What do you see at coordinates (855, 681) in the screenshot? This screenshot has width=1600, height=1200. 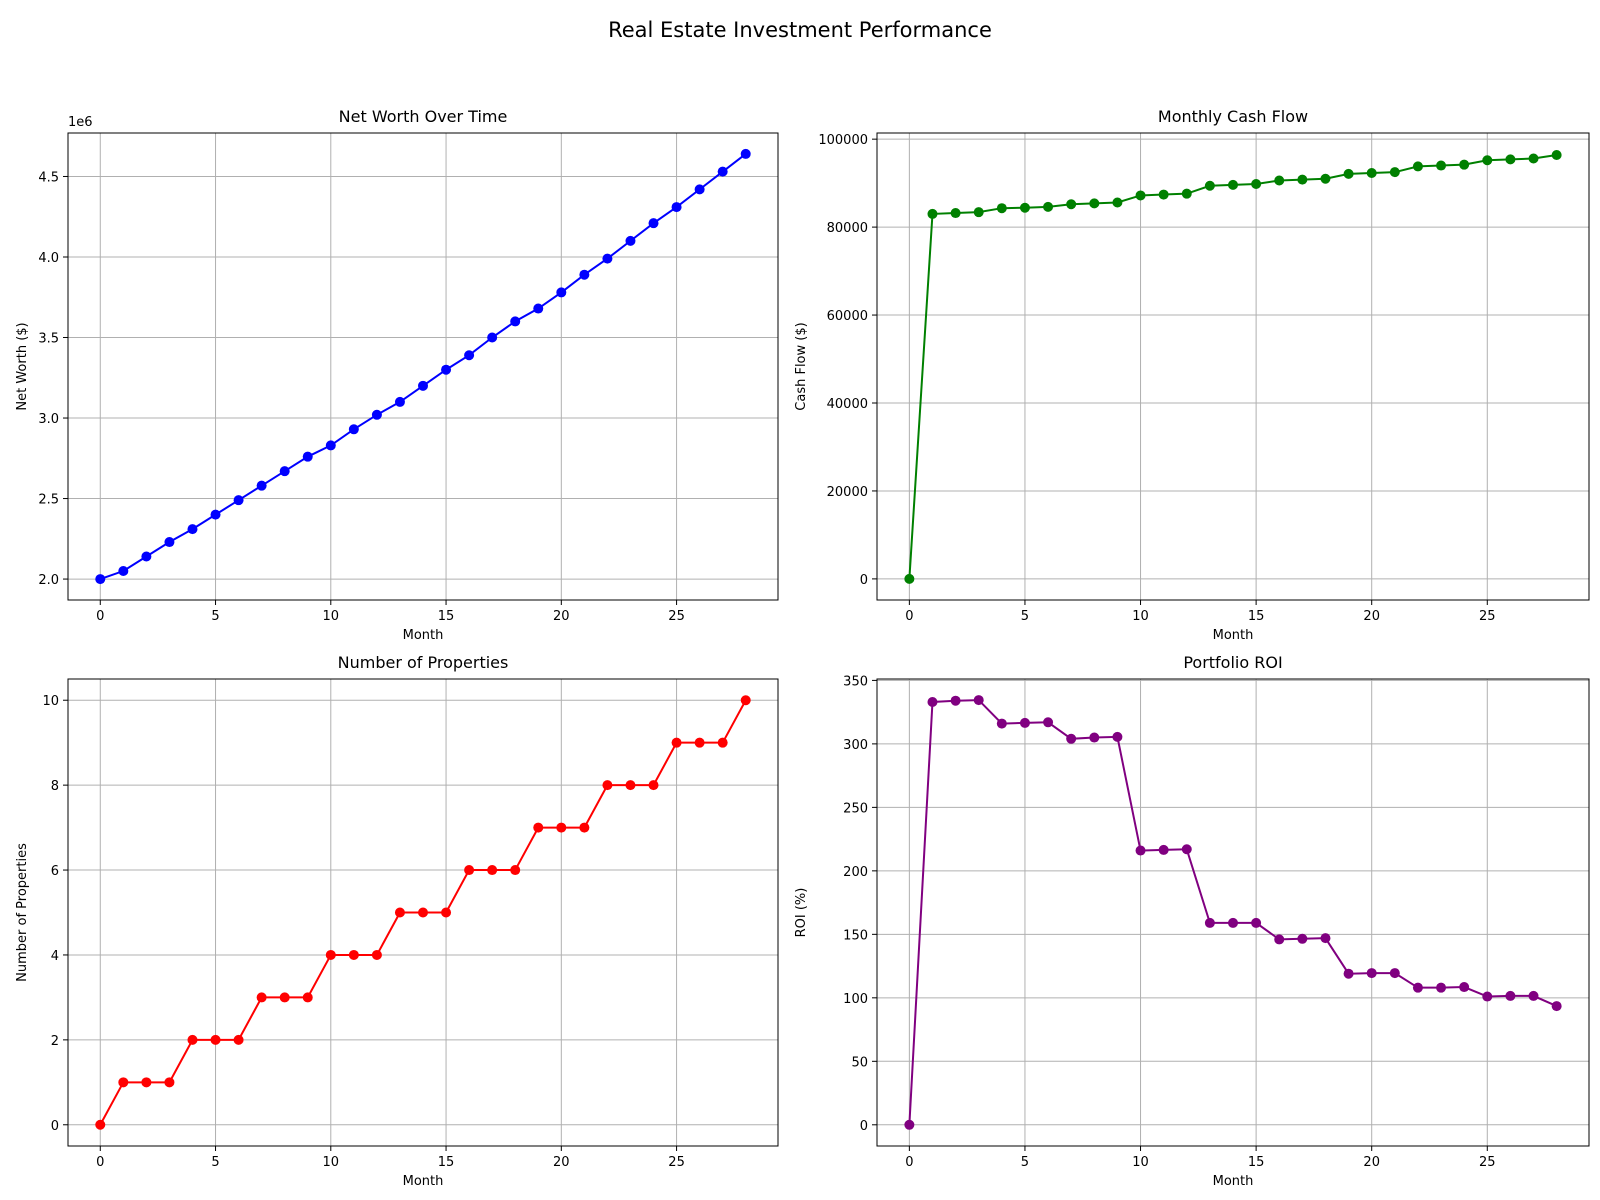 I see `y-tick-label: 350` at bounding box center [855, 681].